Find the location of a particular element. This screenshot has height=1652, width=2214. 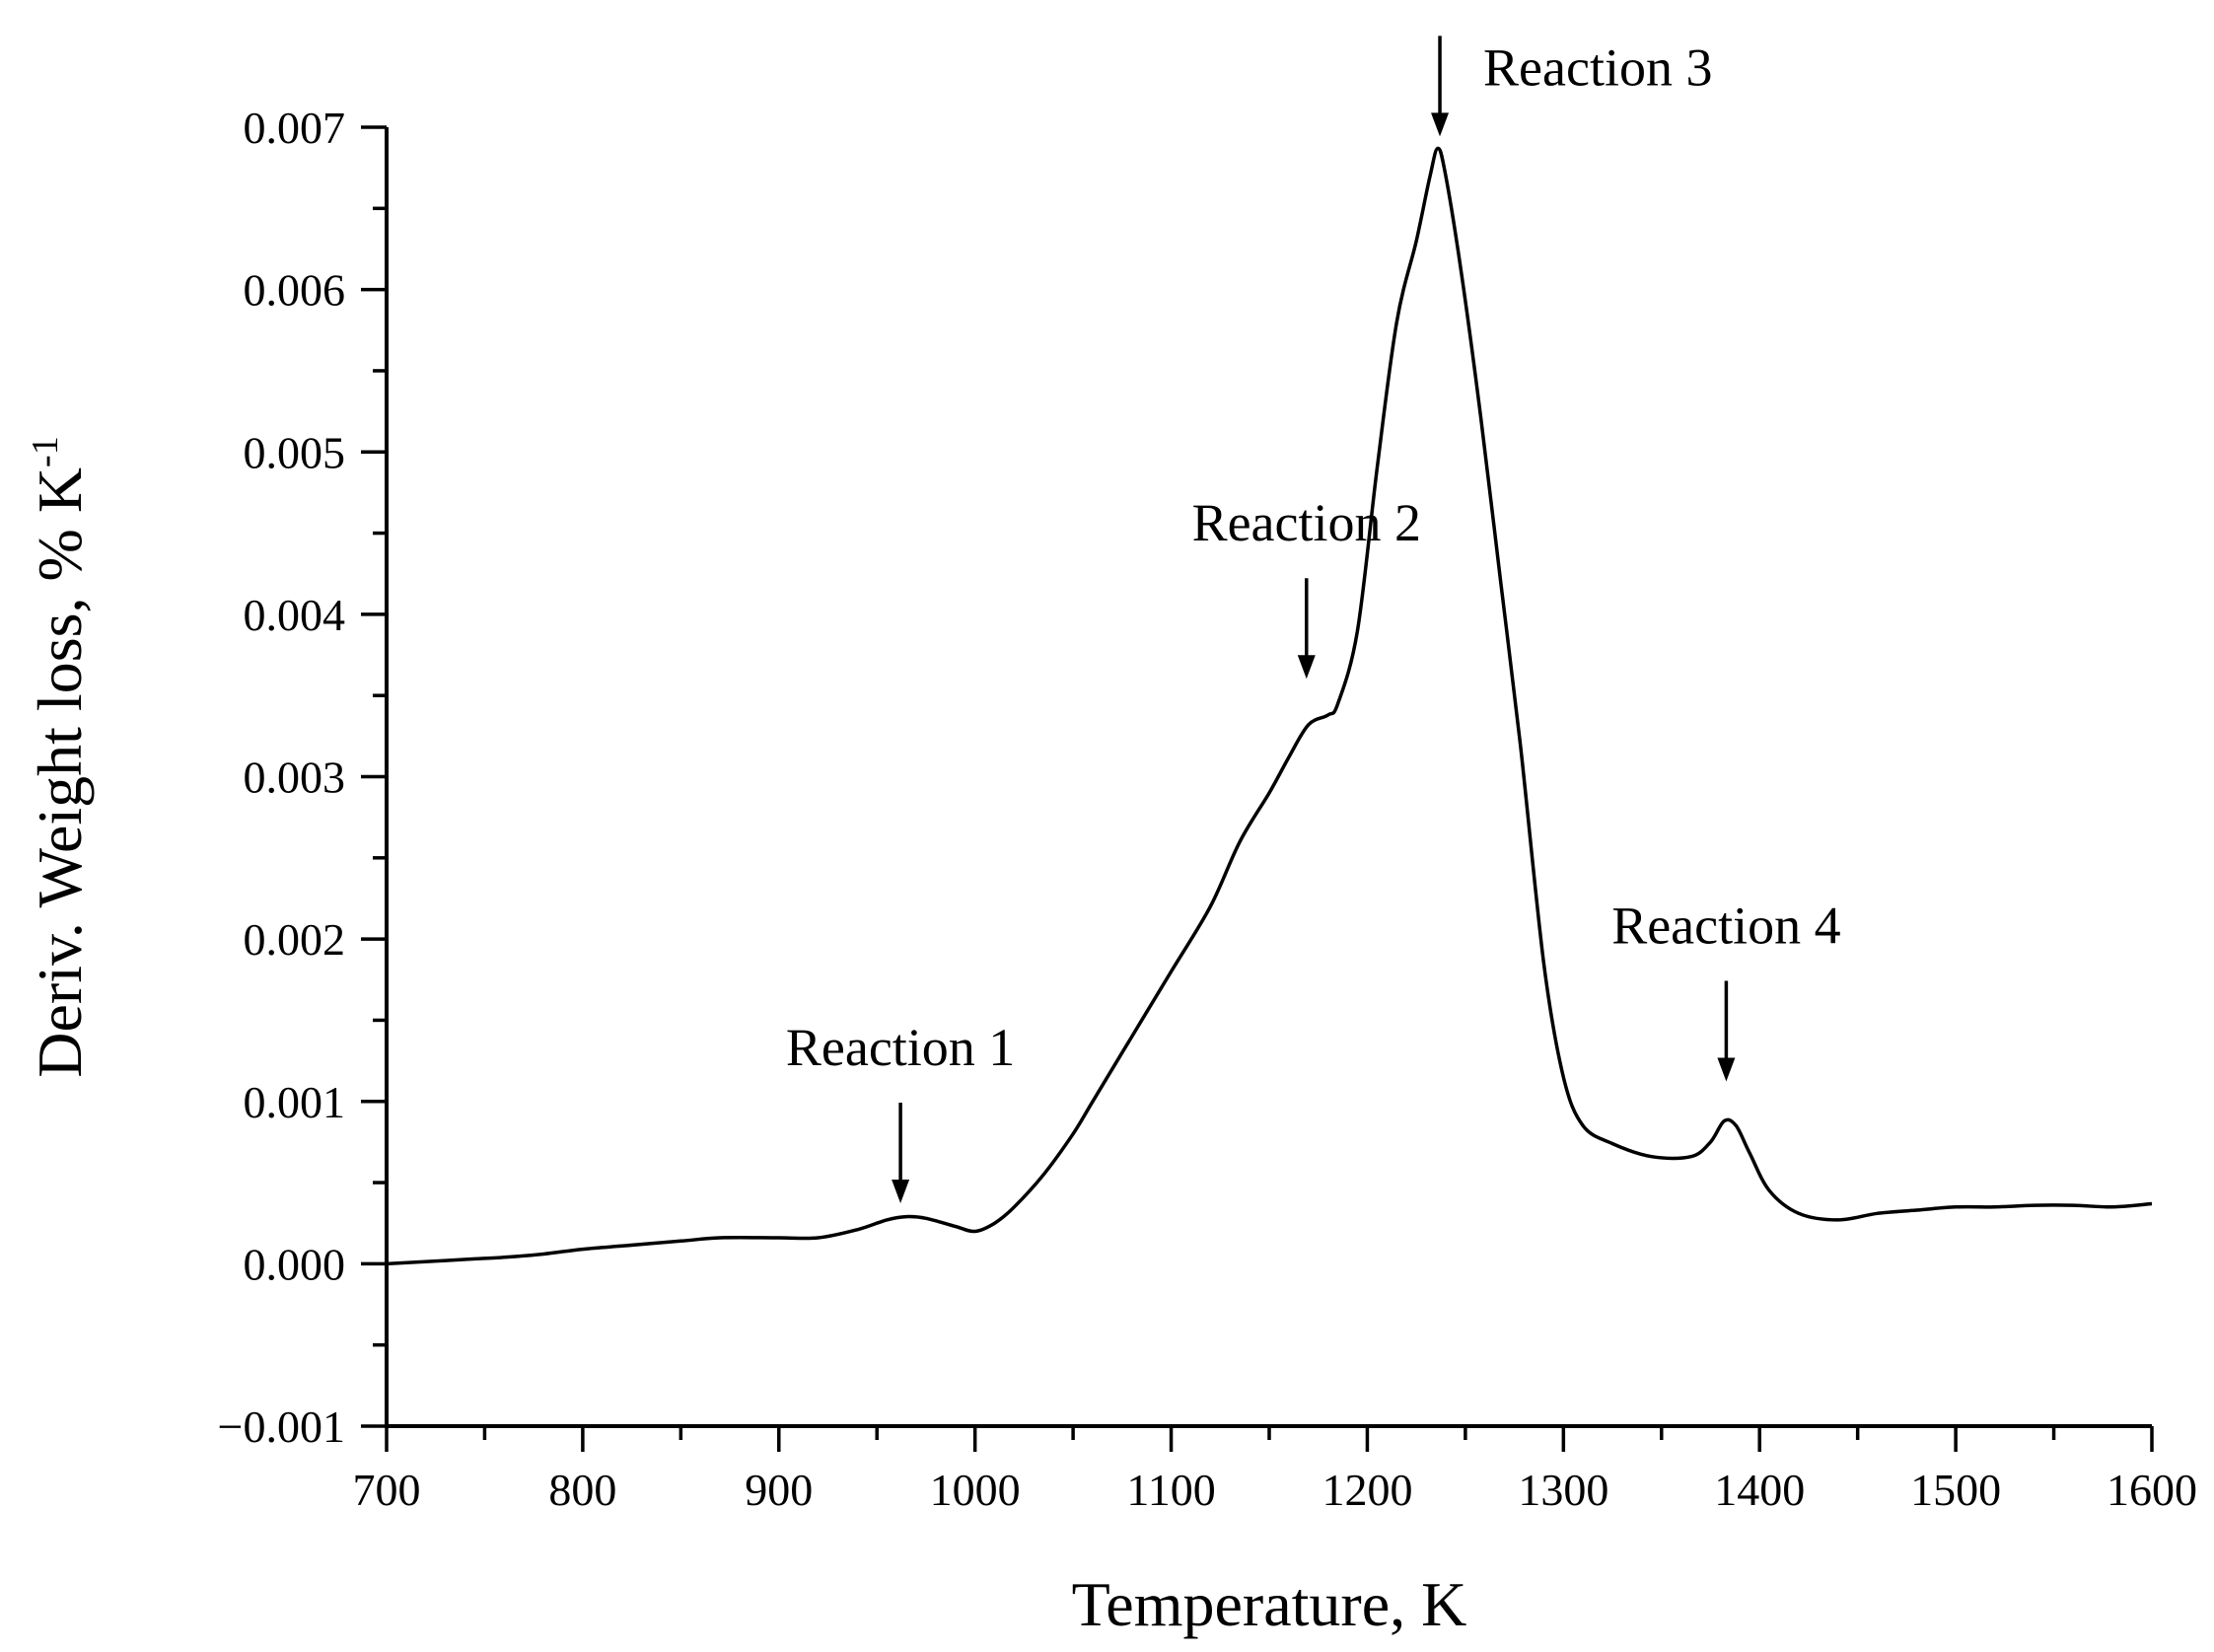

annotation-label: Reaction 2 is located at coordinates (1306, 523).